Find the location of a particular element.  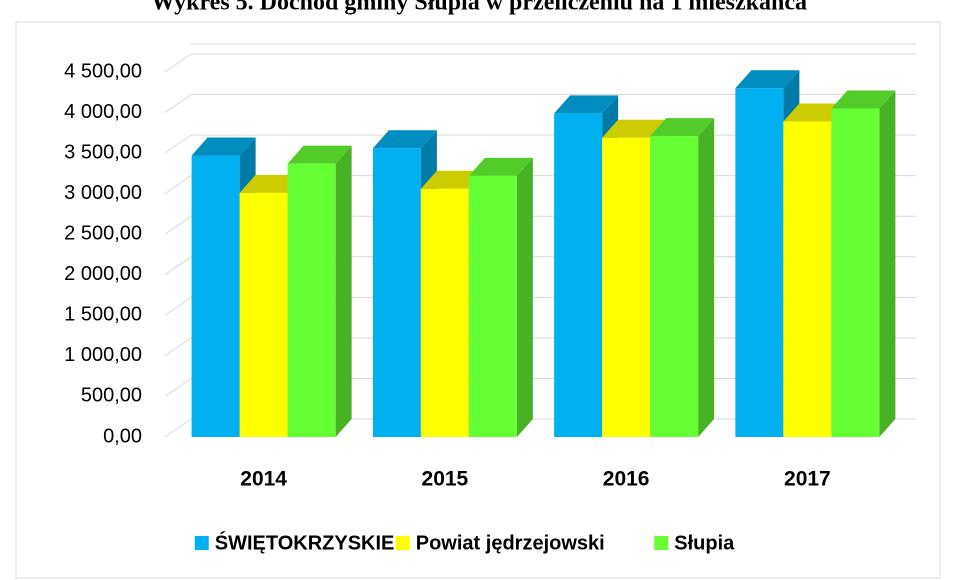

y-tick-label: 3 000,00 is located at coordinates (103, 193).